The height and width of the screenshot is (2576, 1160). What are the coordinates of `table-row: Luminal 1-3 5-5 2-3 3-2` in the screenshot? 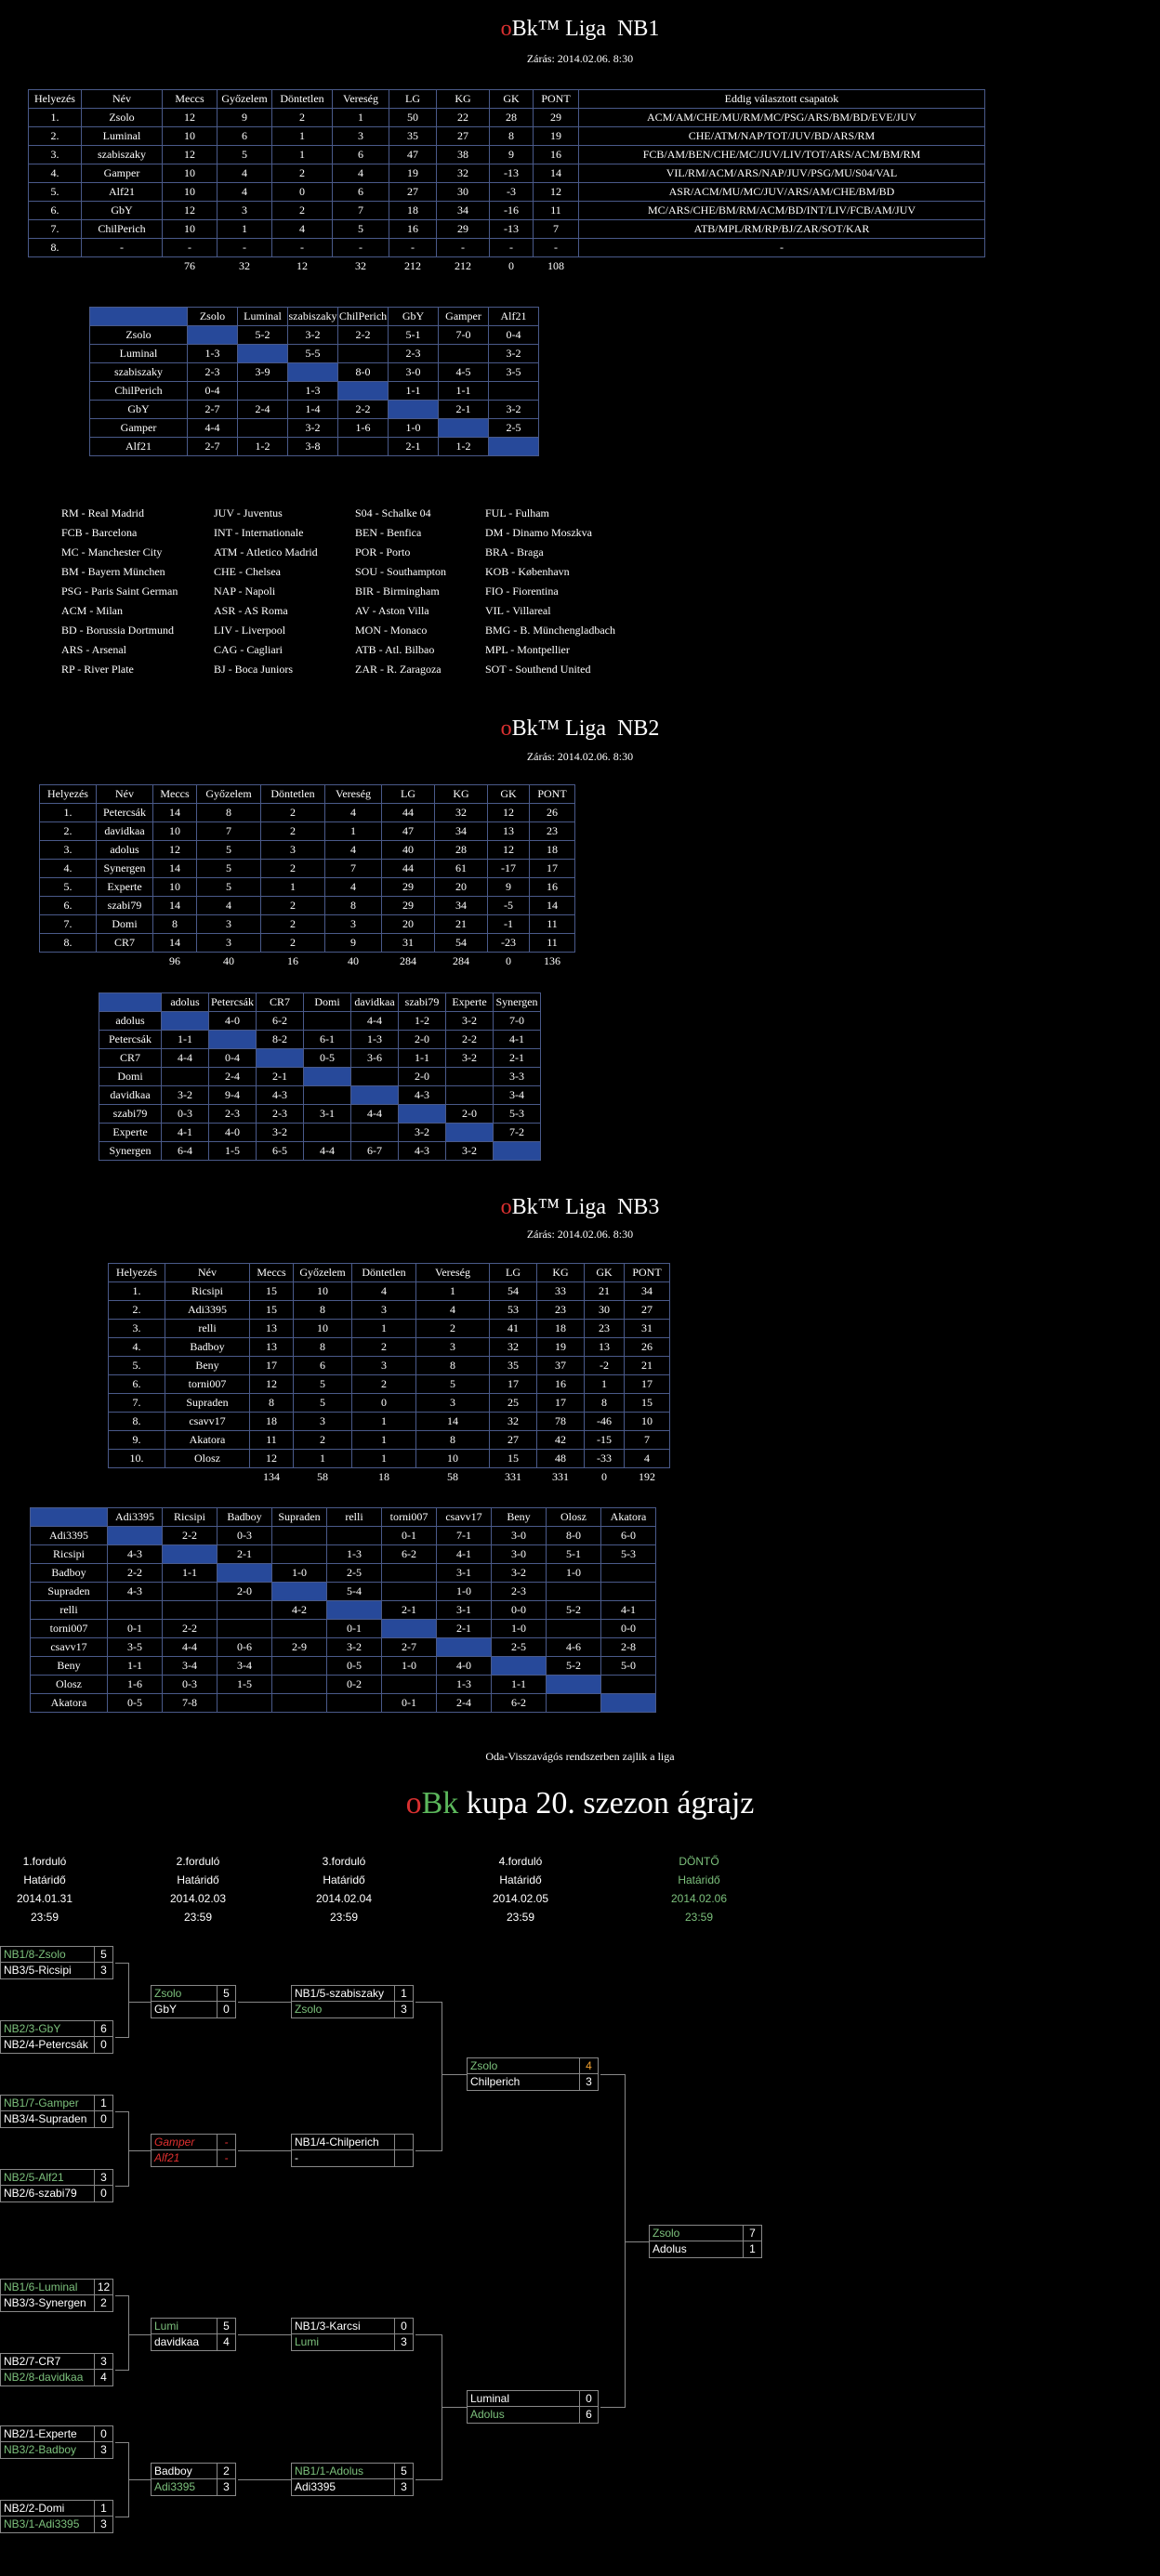 It's located at (314, 353).